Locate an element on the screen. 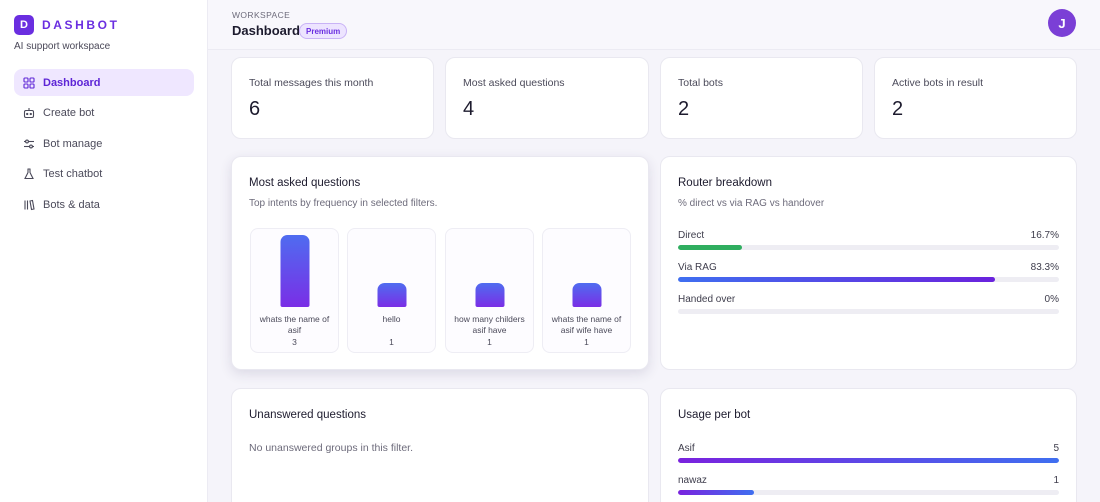 The image size is (1100, 502). sidebar-item-test-chatbot: Test chatbot is located at coordinates (104, 174).